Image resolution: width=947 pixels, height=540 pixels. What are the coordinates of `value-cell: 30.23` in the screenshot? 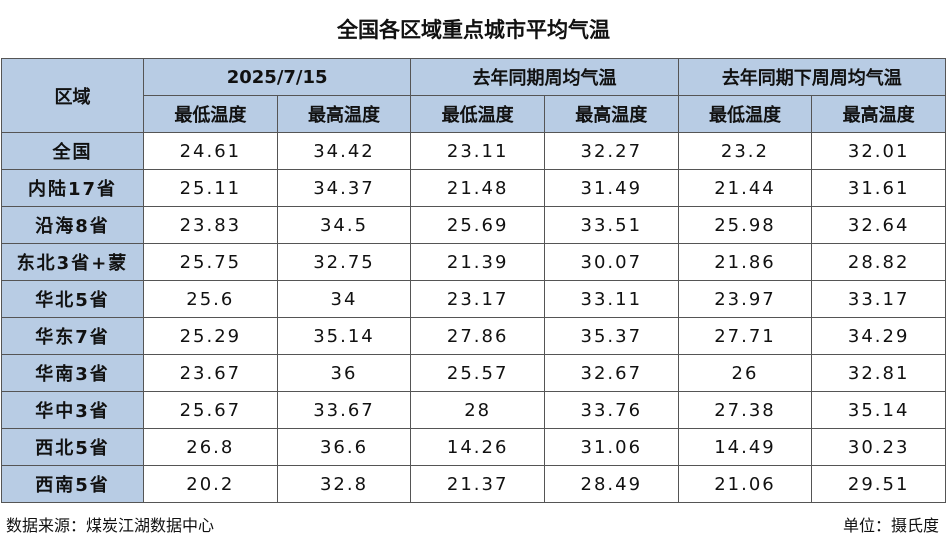 It's located at (878, 447).